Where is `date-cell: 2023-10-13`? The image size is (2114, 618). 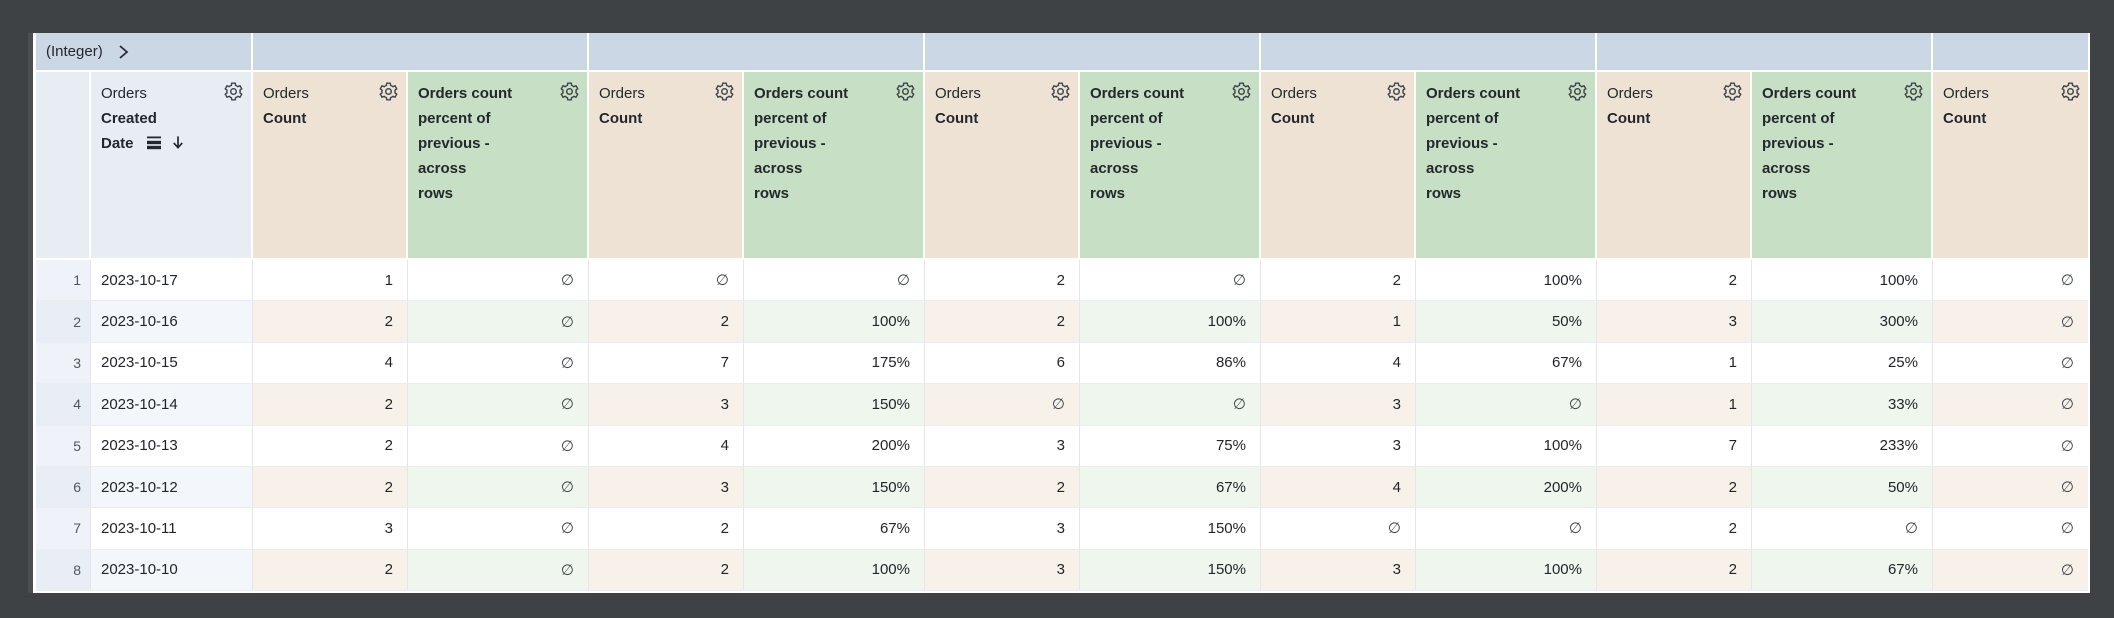 date-cell: 2023-10-13 is located at coordinates (172, 446).